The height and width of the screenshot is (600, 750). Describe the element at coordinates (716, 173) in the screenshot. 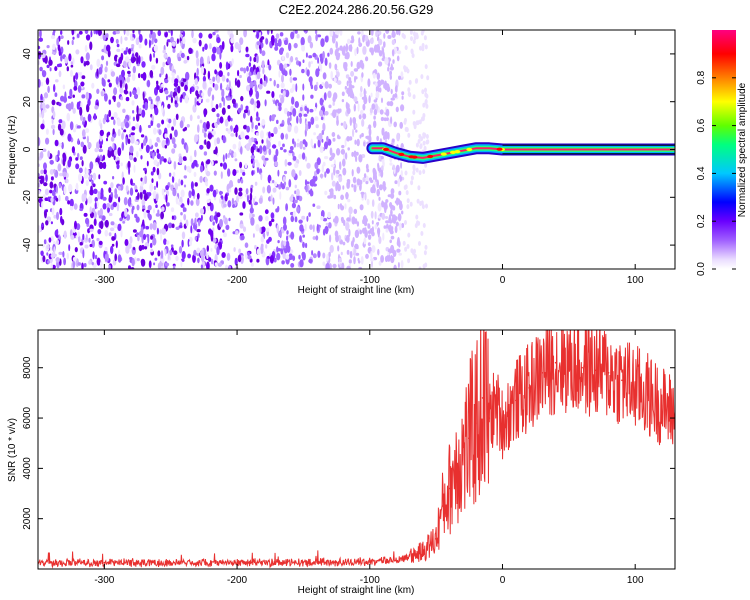

I see `colorbar-ticks: 0.00.20.40.60.8` at that location.